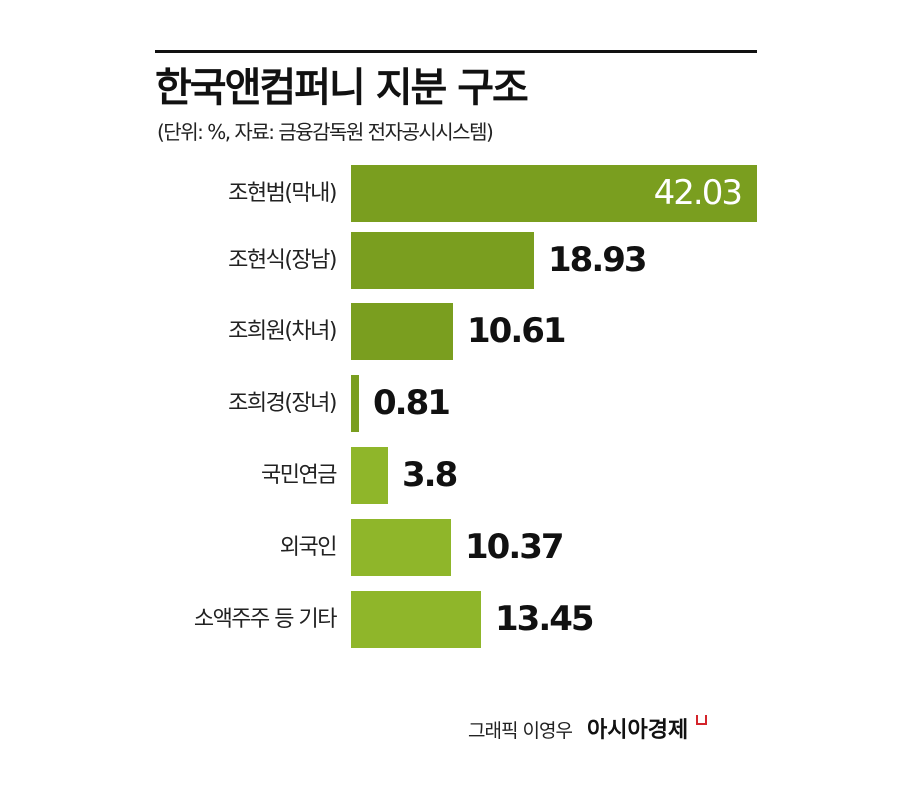 Image resolution: width=900 pixels, height=789 pixels. What do you see at coordinates (698, 193) in the screenshot?
I see `bar-value: 42.03` at bounding box center [698, 193].